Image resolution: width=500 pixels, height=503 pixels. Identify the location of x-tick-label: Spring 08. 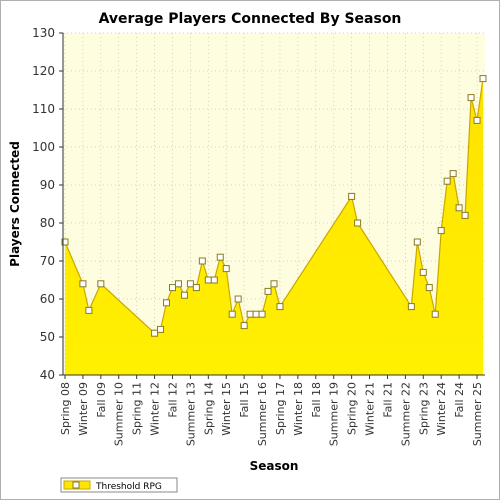
(65, 408).